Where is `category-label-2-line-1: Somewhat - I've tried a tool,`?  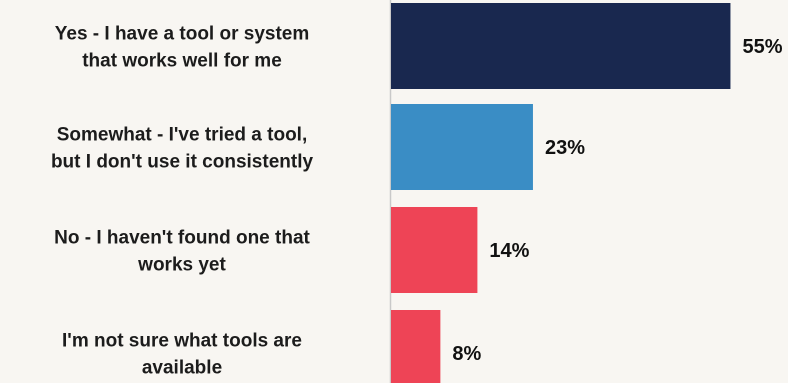
category-label-2-line-1: Somewhat - I've tried a tool, is located at coordinates (182, 135).